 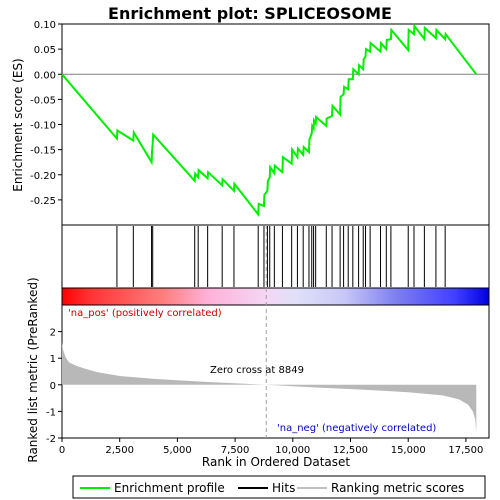 I want to click on es-y-tick-label: -0.15, so click(x=43, y=151).